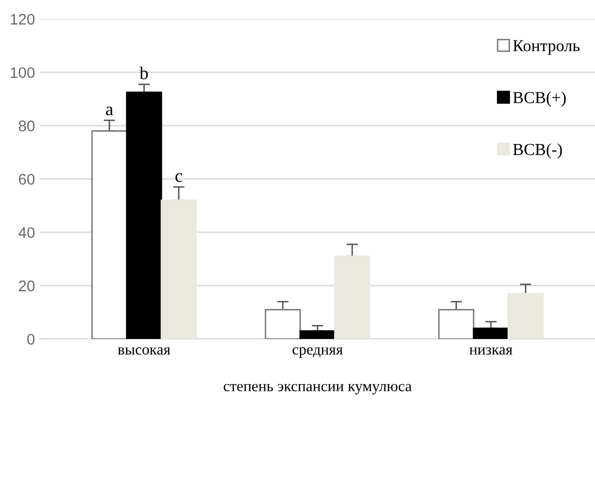  Describe the element at coordinates (110, 111) in the screenshot. I see `annotation: a` at that location.